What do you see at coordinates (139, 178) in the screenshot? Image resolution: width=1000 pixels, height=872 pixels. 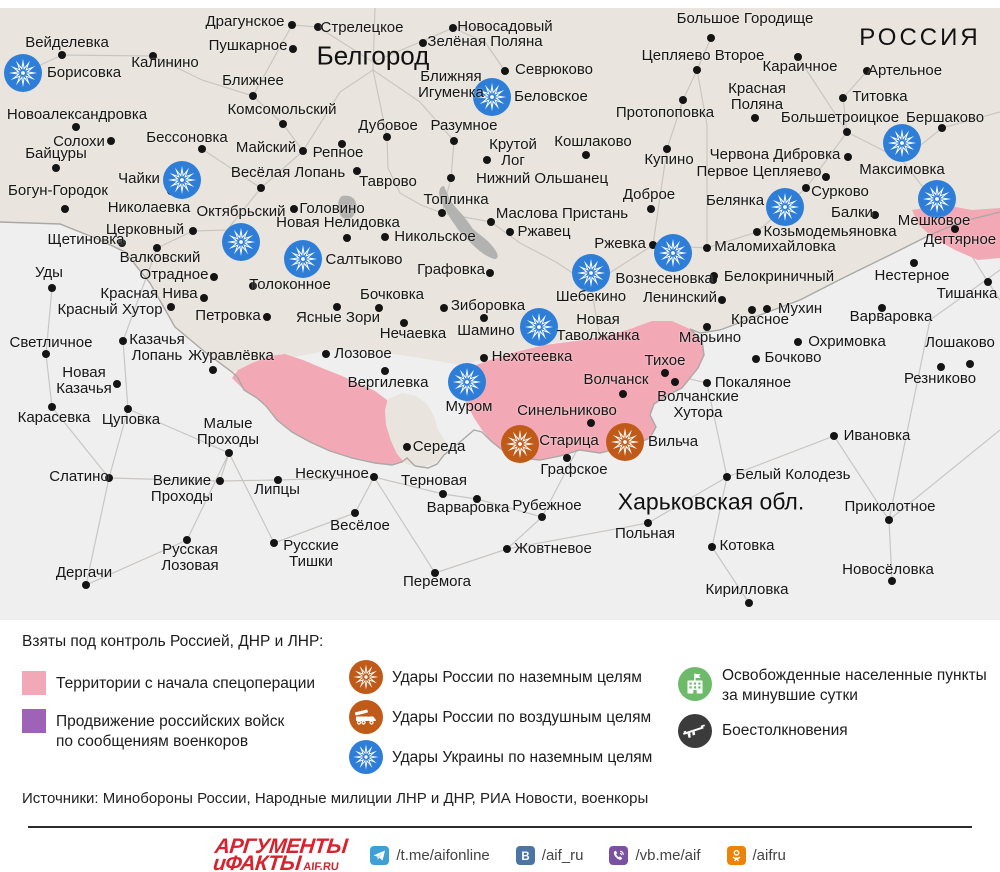 I see `town-label: Чайки` at bounding box center [139, 178].